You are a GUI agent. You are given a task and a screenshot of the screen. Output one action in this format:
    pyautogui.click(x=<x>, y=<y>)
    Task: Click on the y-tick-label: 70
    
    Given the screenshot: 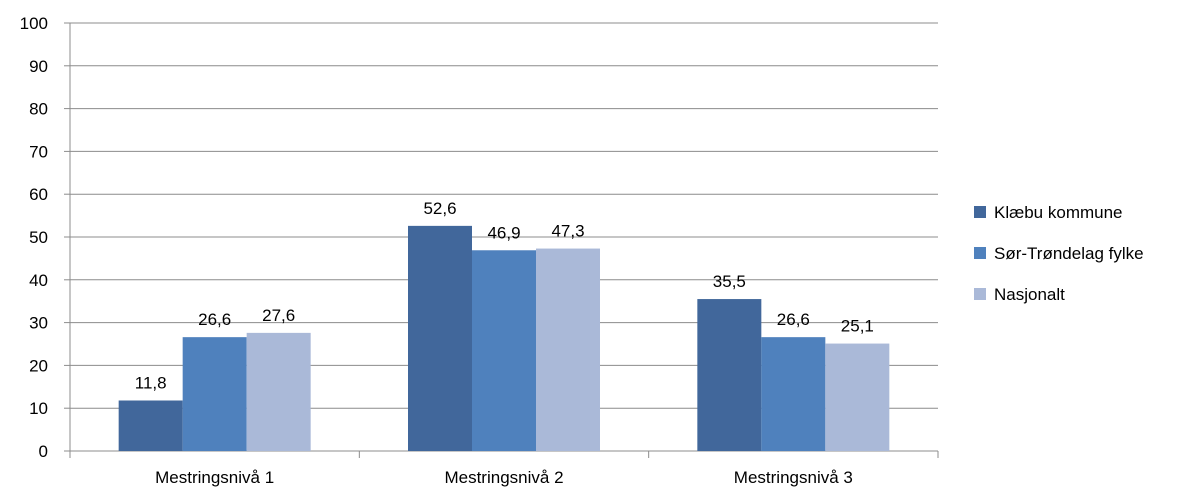 What is the action you would take?
    pyautogui.click(x=38, y=151)
    